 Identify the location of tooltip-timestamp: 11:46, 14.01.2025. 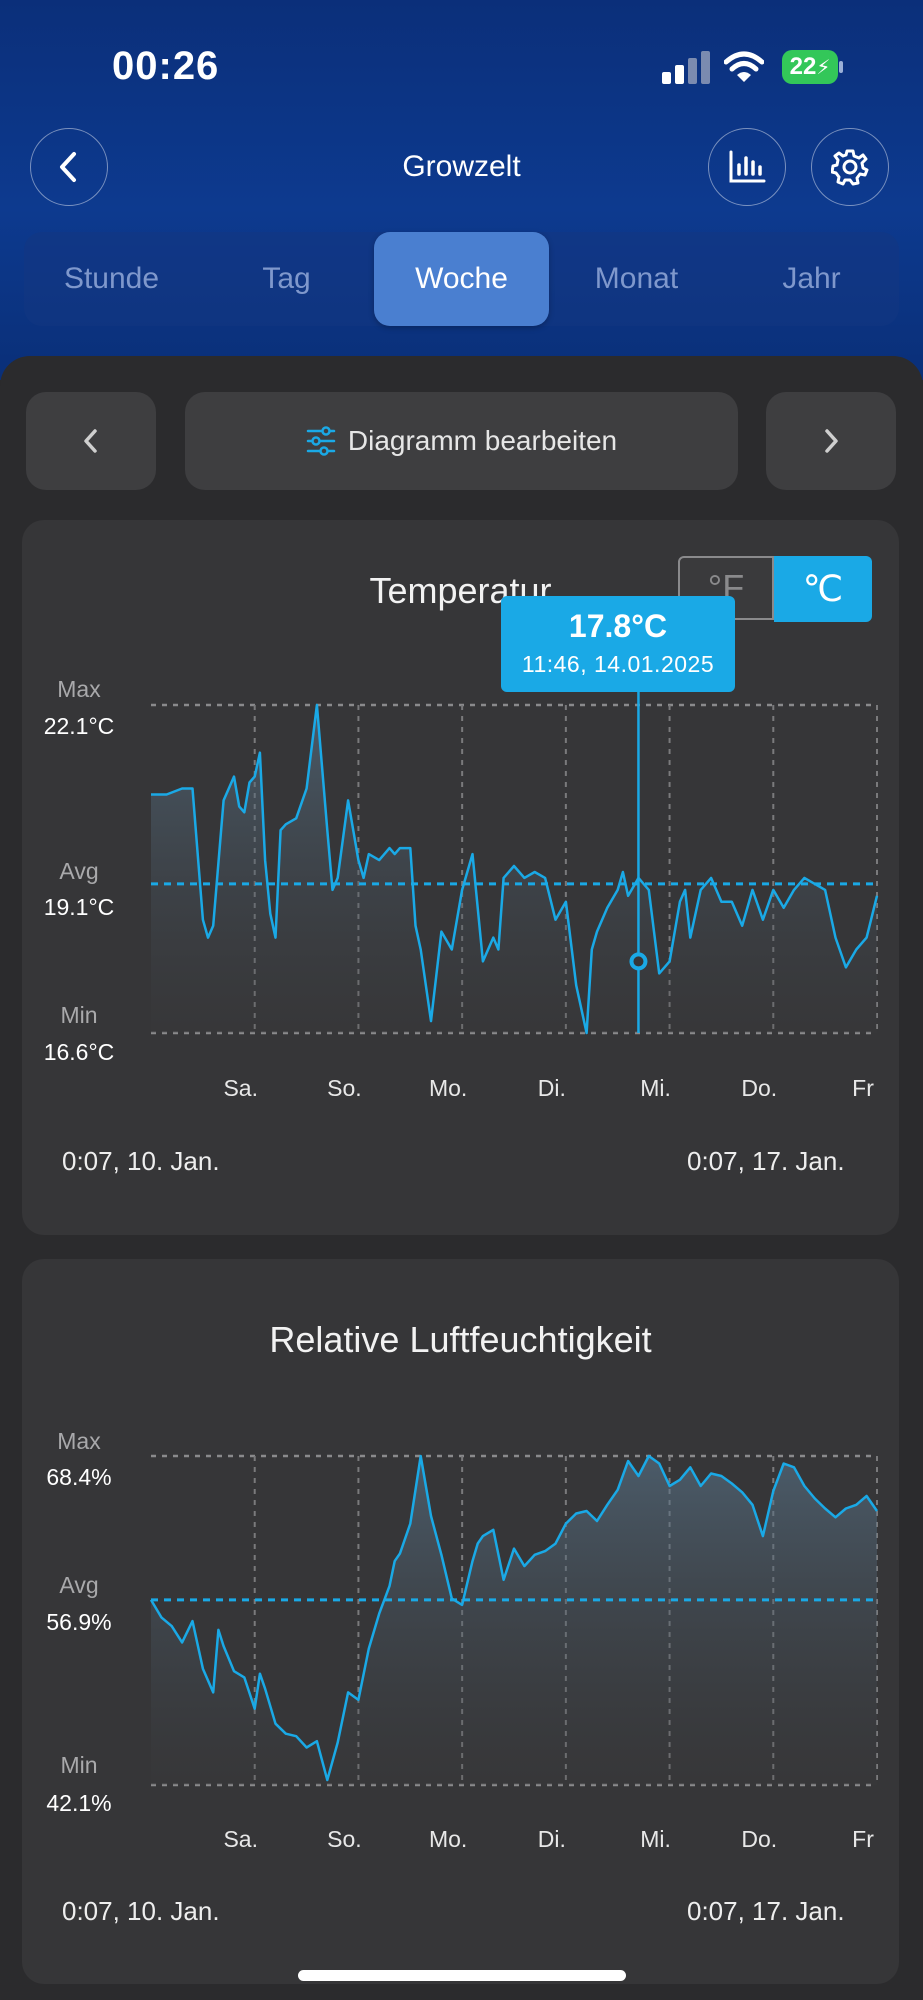
(618, 664).